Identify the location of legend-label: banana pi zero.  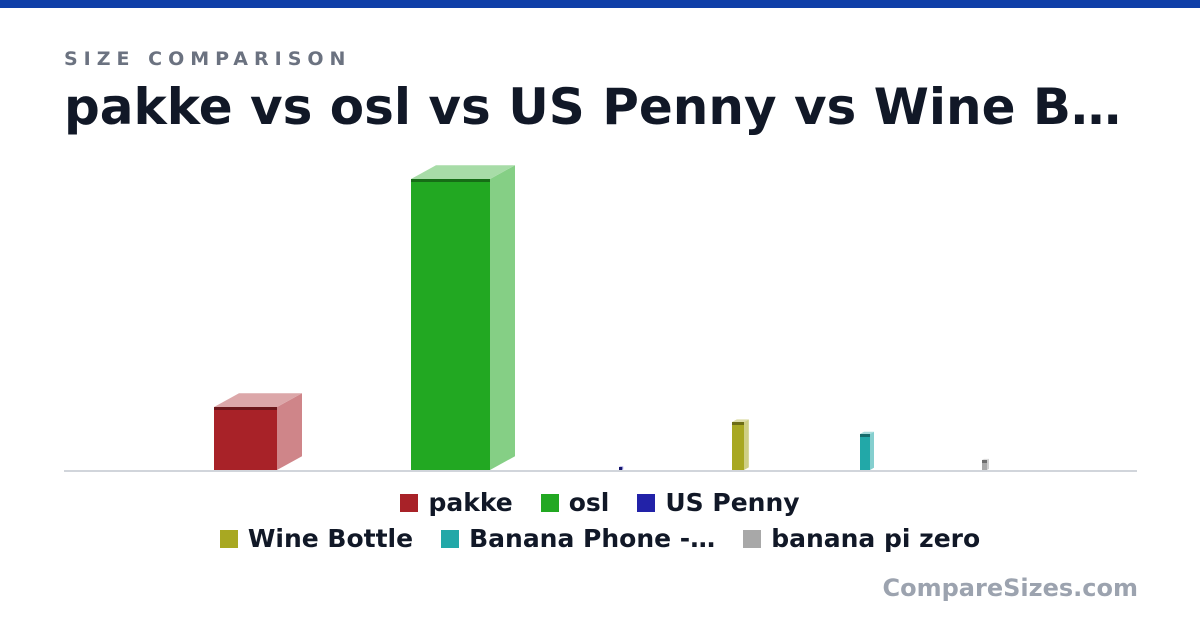
(876, 538).